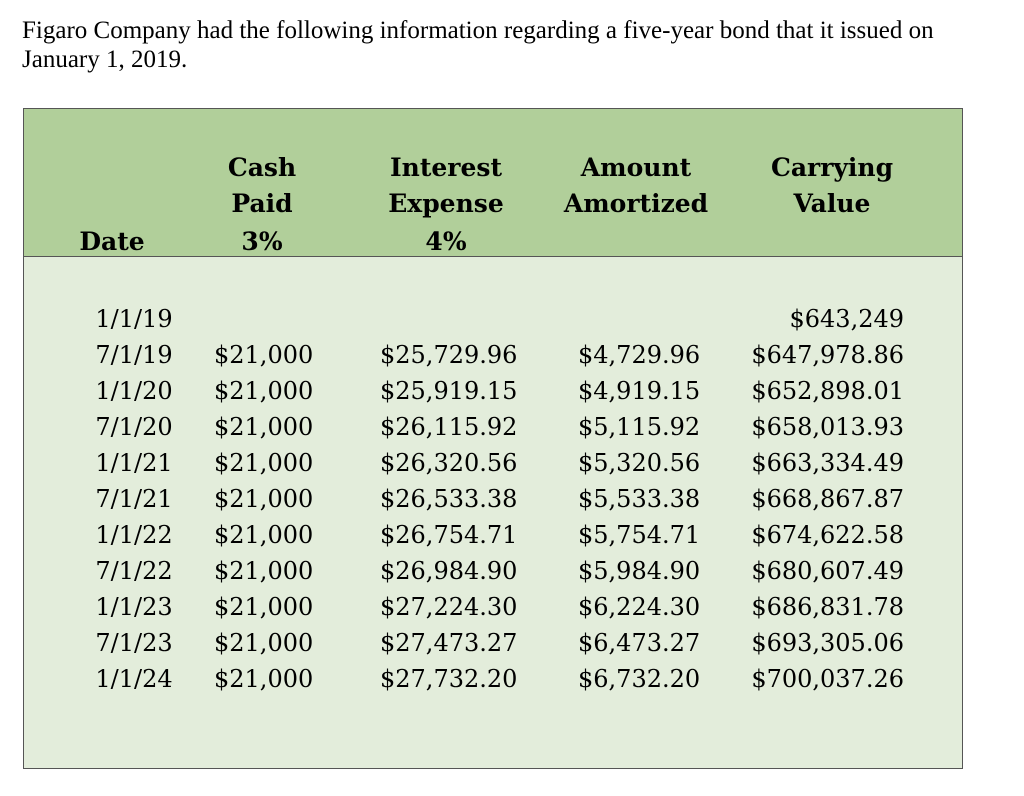  What do you see at coordinates (639, 571) in the screenshot?
I see `cell-amortized: $5,984.90` at bounding box center [639, 571].